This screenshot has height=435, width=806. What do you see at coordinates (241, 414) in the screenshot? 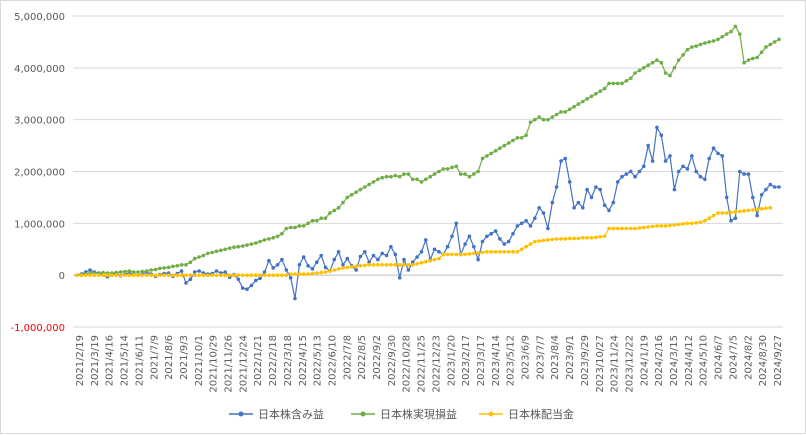
I see `legend-swatch-marker` at bounding box center [241, 414].